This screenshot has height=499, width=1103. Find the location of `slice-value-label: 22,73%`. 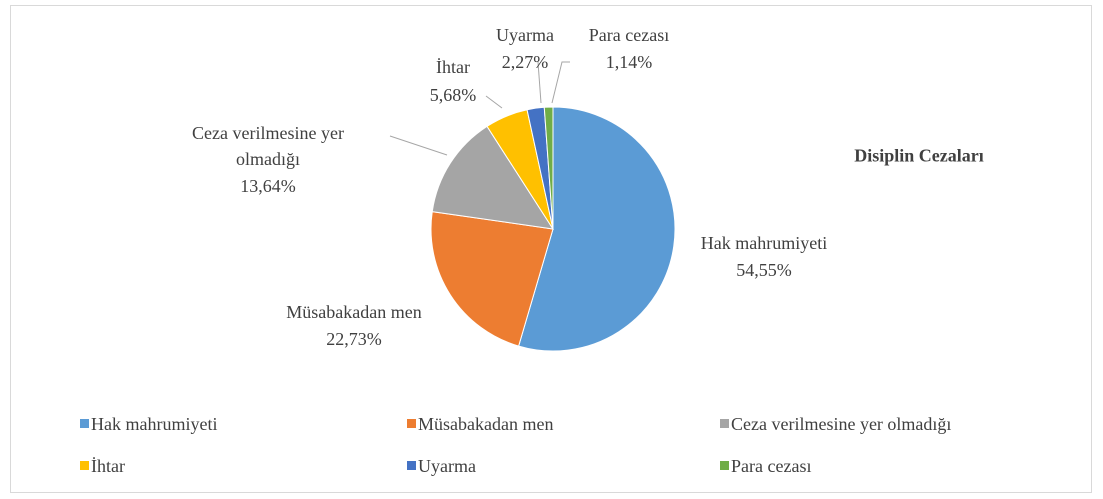

slice-value-label: 22,73% is located at coordinates (354, 339).